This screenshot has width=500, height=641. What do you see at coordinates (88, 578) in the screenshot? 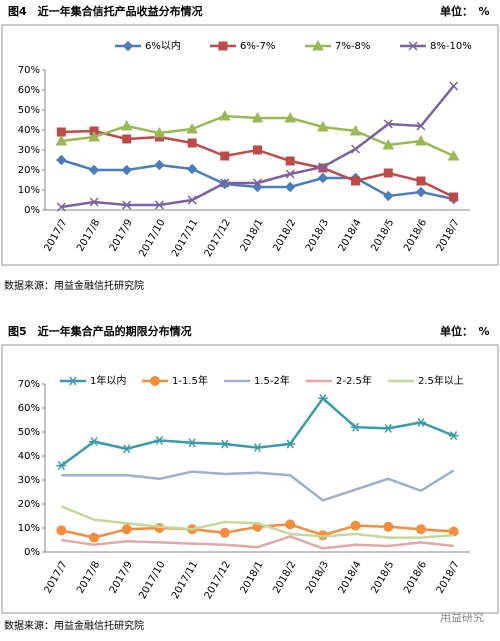
I see `x-tick-label: 2017/8` at bounding box center [88, 578].